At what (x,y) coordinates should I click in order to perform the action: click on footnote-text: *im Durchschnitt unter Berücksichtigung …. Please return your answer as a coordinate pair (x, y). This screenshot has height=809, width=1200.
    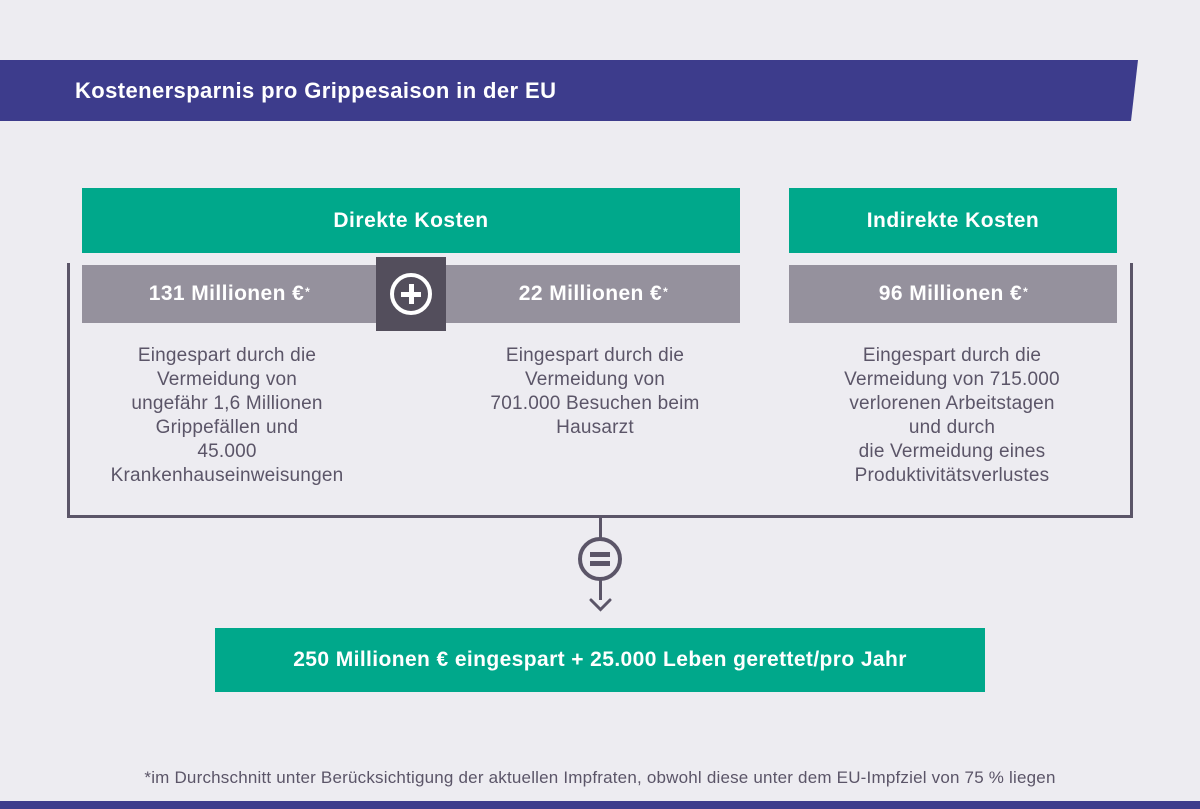
    Looking at the image, I should click on (600, 777).